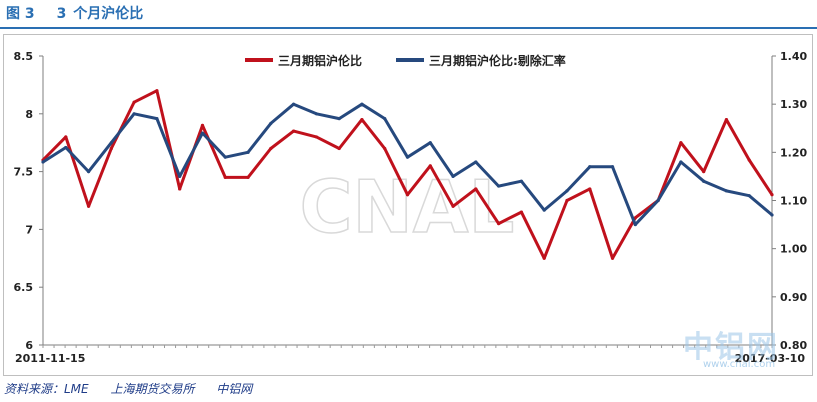 This screenshot has width=817, height=402. What do you see at coordinates (408, 28) in the screenshot?
I see `title-rule` at bounding box center [408, 28].